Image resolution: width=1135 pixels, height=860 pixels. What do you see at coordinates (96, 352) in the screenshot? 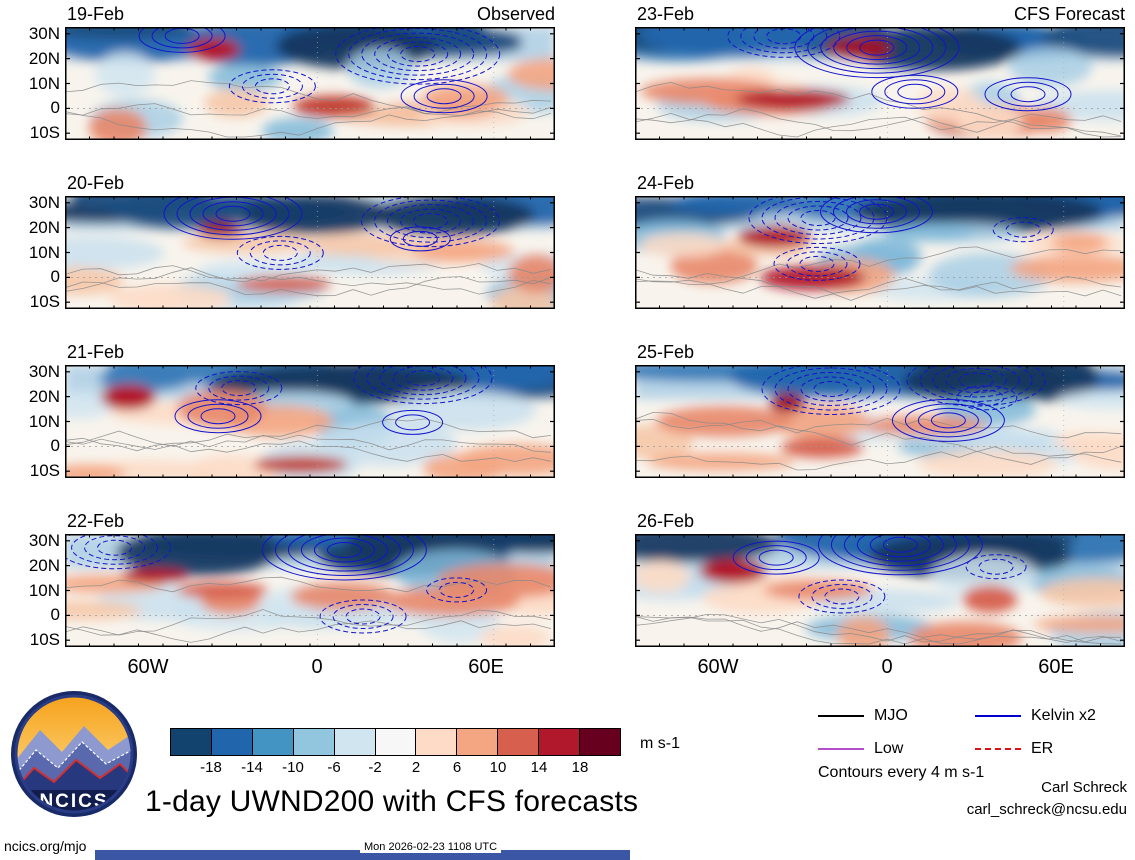
I see `panel-date-label: 21-Feb` at bounding box center [96, 352].